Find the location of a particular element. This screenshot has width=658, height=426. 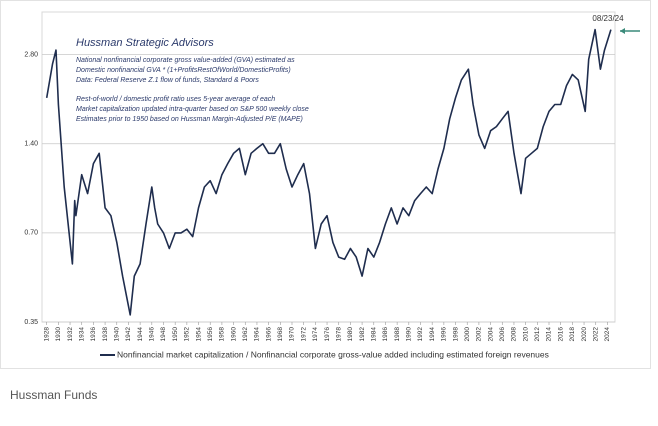

x-tick-label: 1944 is located at coordinates (140, 334).